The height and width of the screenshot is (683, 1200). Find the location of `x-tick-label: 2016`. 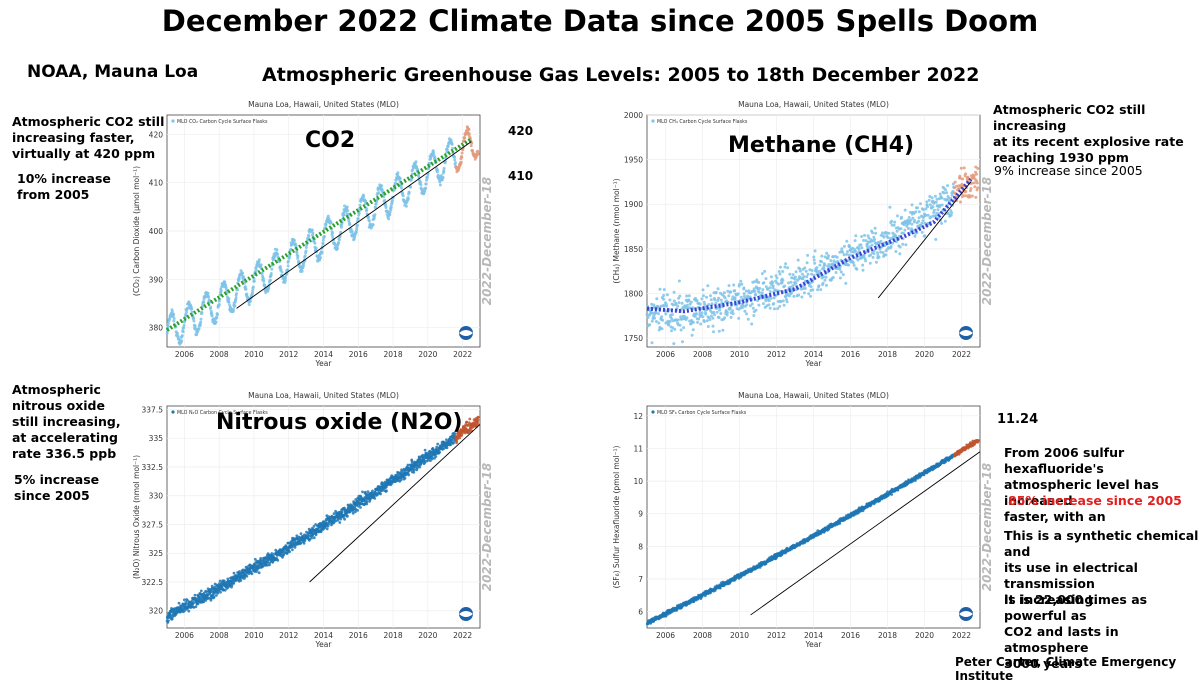

x-tick-label: 2016 is located at coordinates (850, 635).